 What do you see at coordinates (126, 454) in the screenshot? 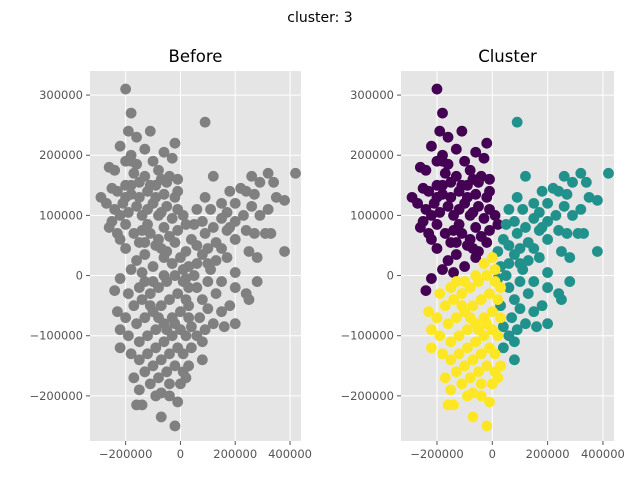
I see `x-tick-label: −200000` at bounding box center [126, 454].